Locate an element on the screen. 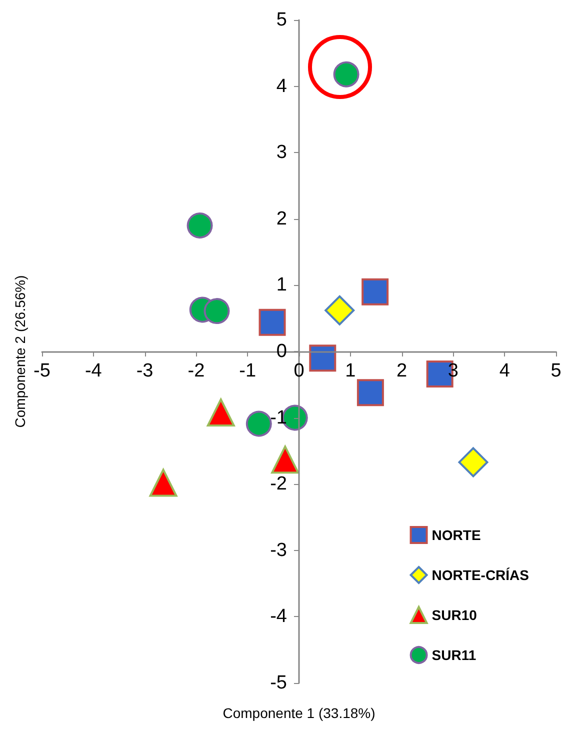 The width and height of the screenshot is (564, 729). x-tick-label: 2 is located at coordinates (402, 371).